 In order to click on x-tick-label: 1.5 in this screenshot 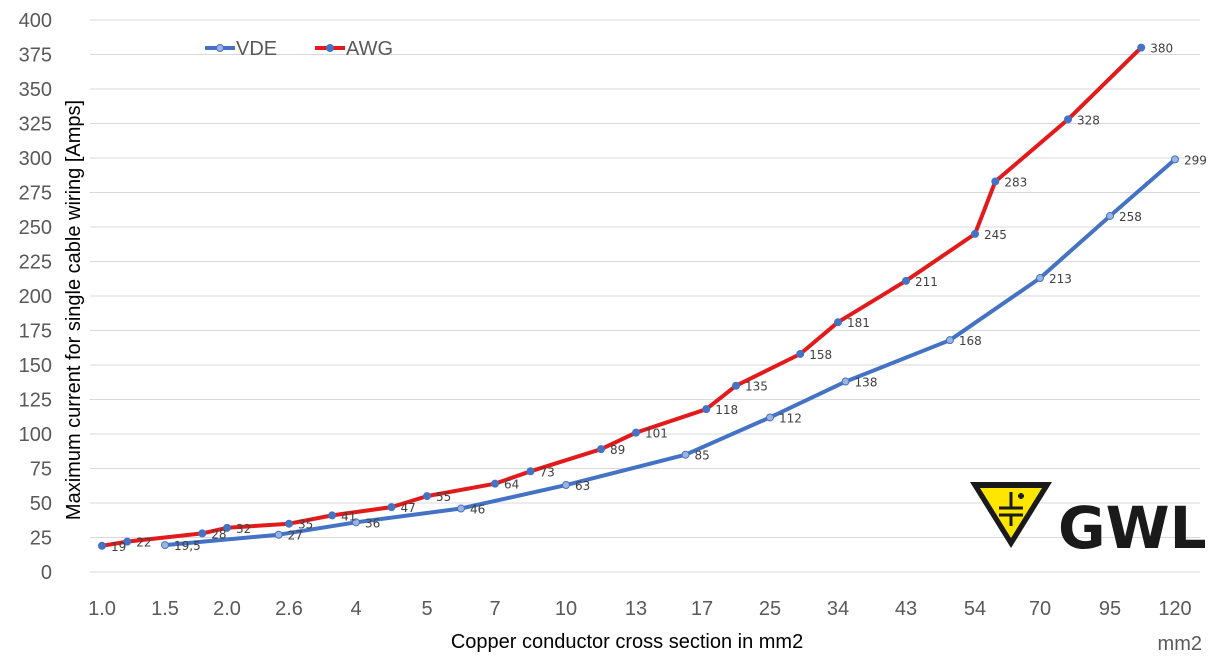, I will do `click(165, 609)`.